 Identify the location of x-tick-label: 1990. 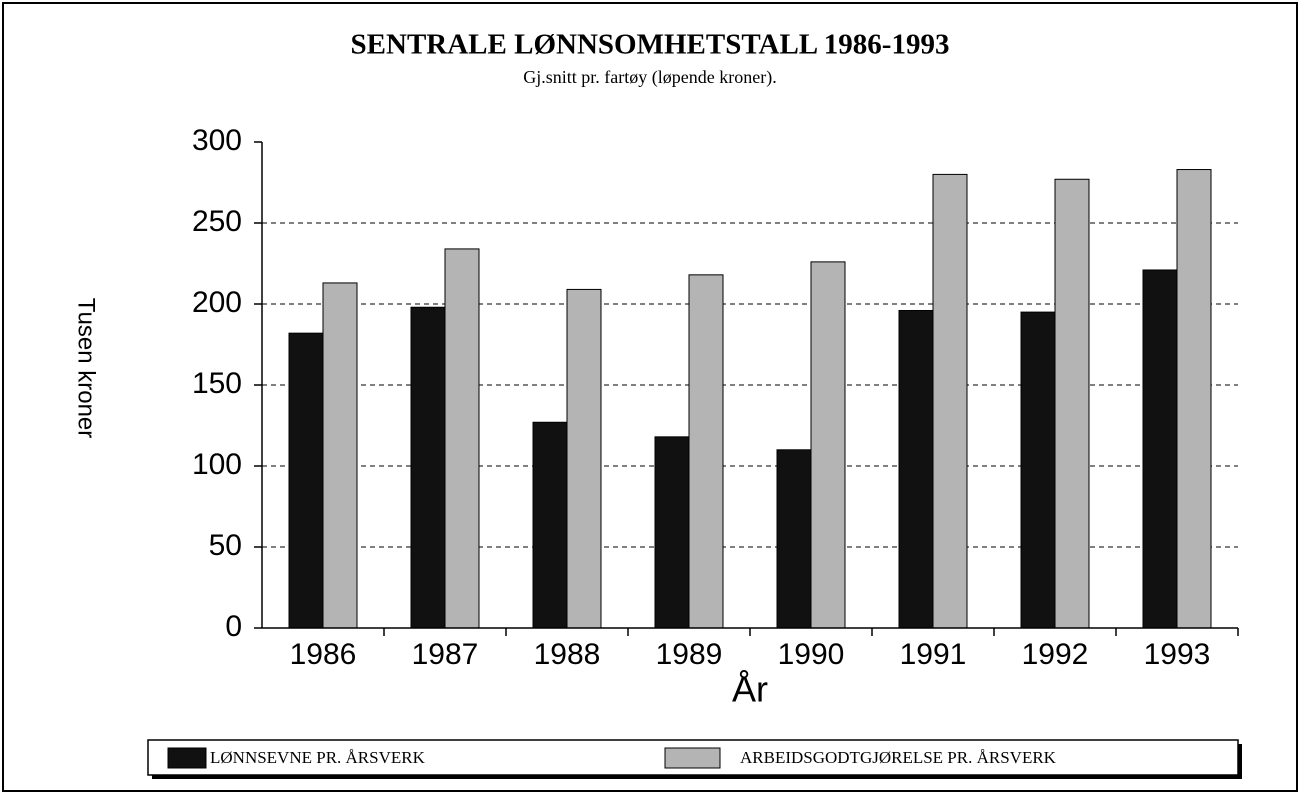
(811, 654).